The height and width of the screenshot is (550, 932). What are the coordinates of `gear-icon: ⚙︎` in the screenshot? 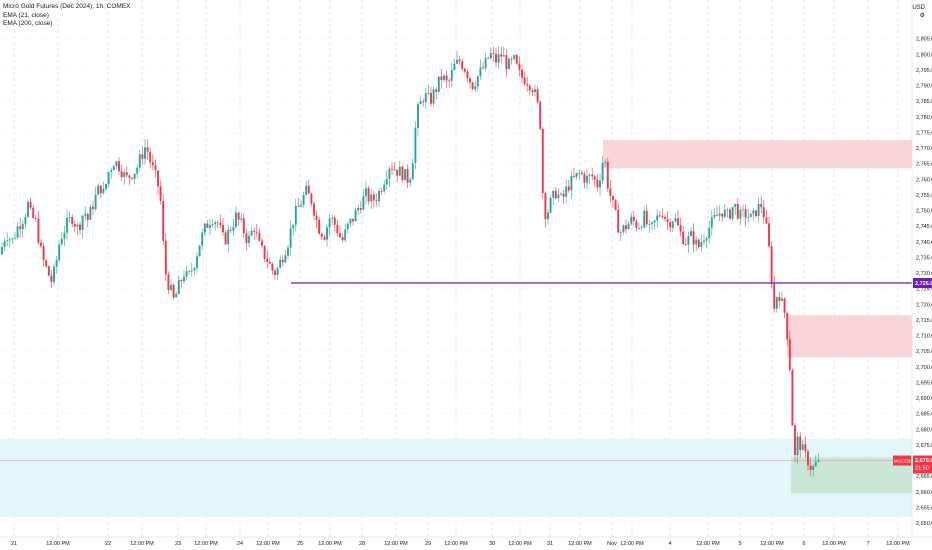 It's located at (922, 16).